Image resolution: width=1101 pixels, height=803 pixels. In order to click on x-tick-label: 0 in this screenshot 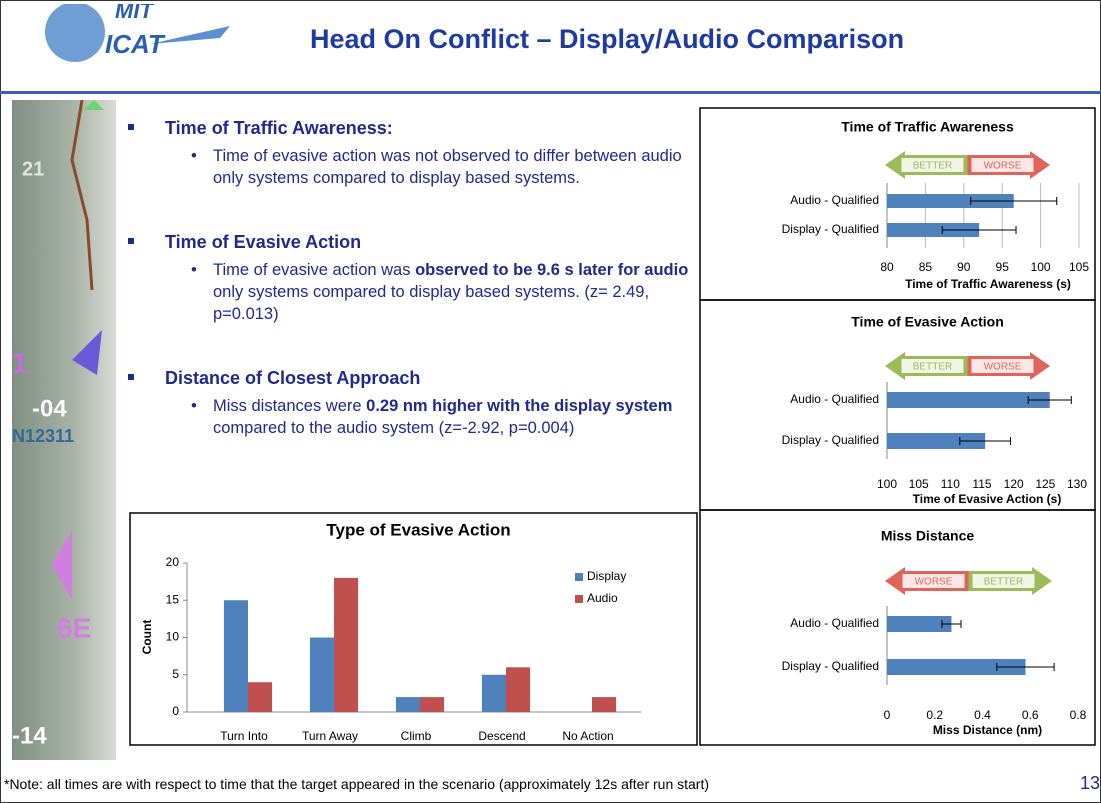, I will do `click(887, 715)`.